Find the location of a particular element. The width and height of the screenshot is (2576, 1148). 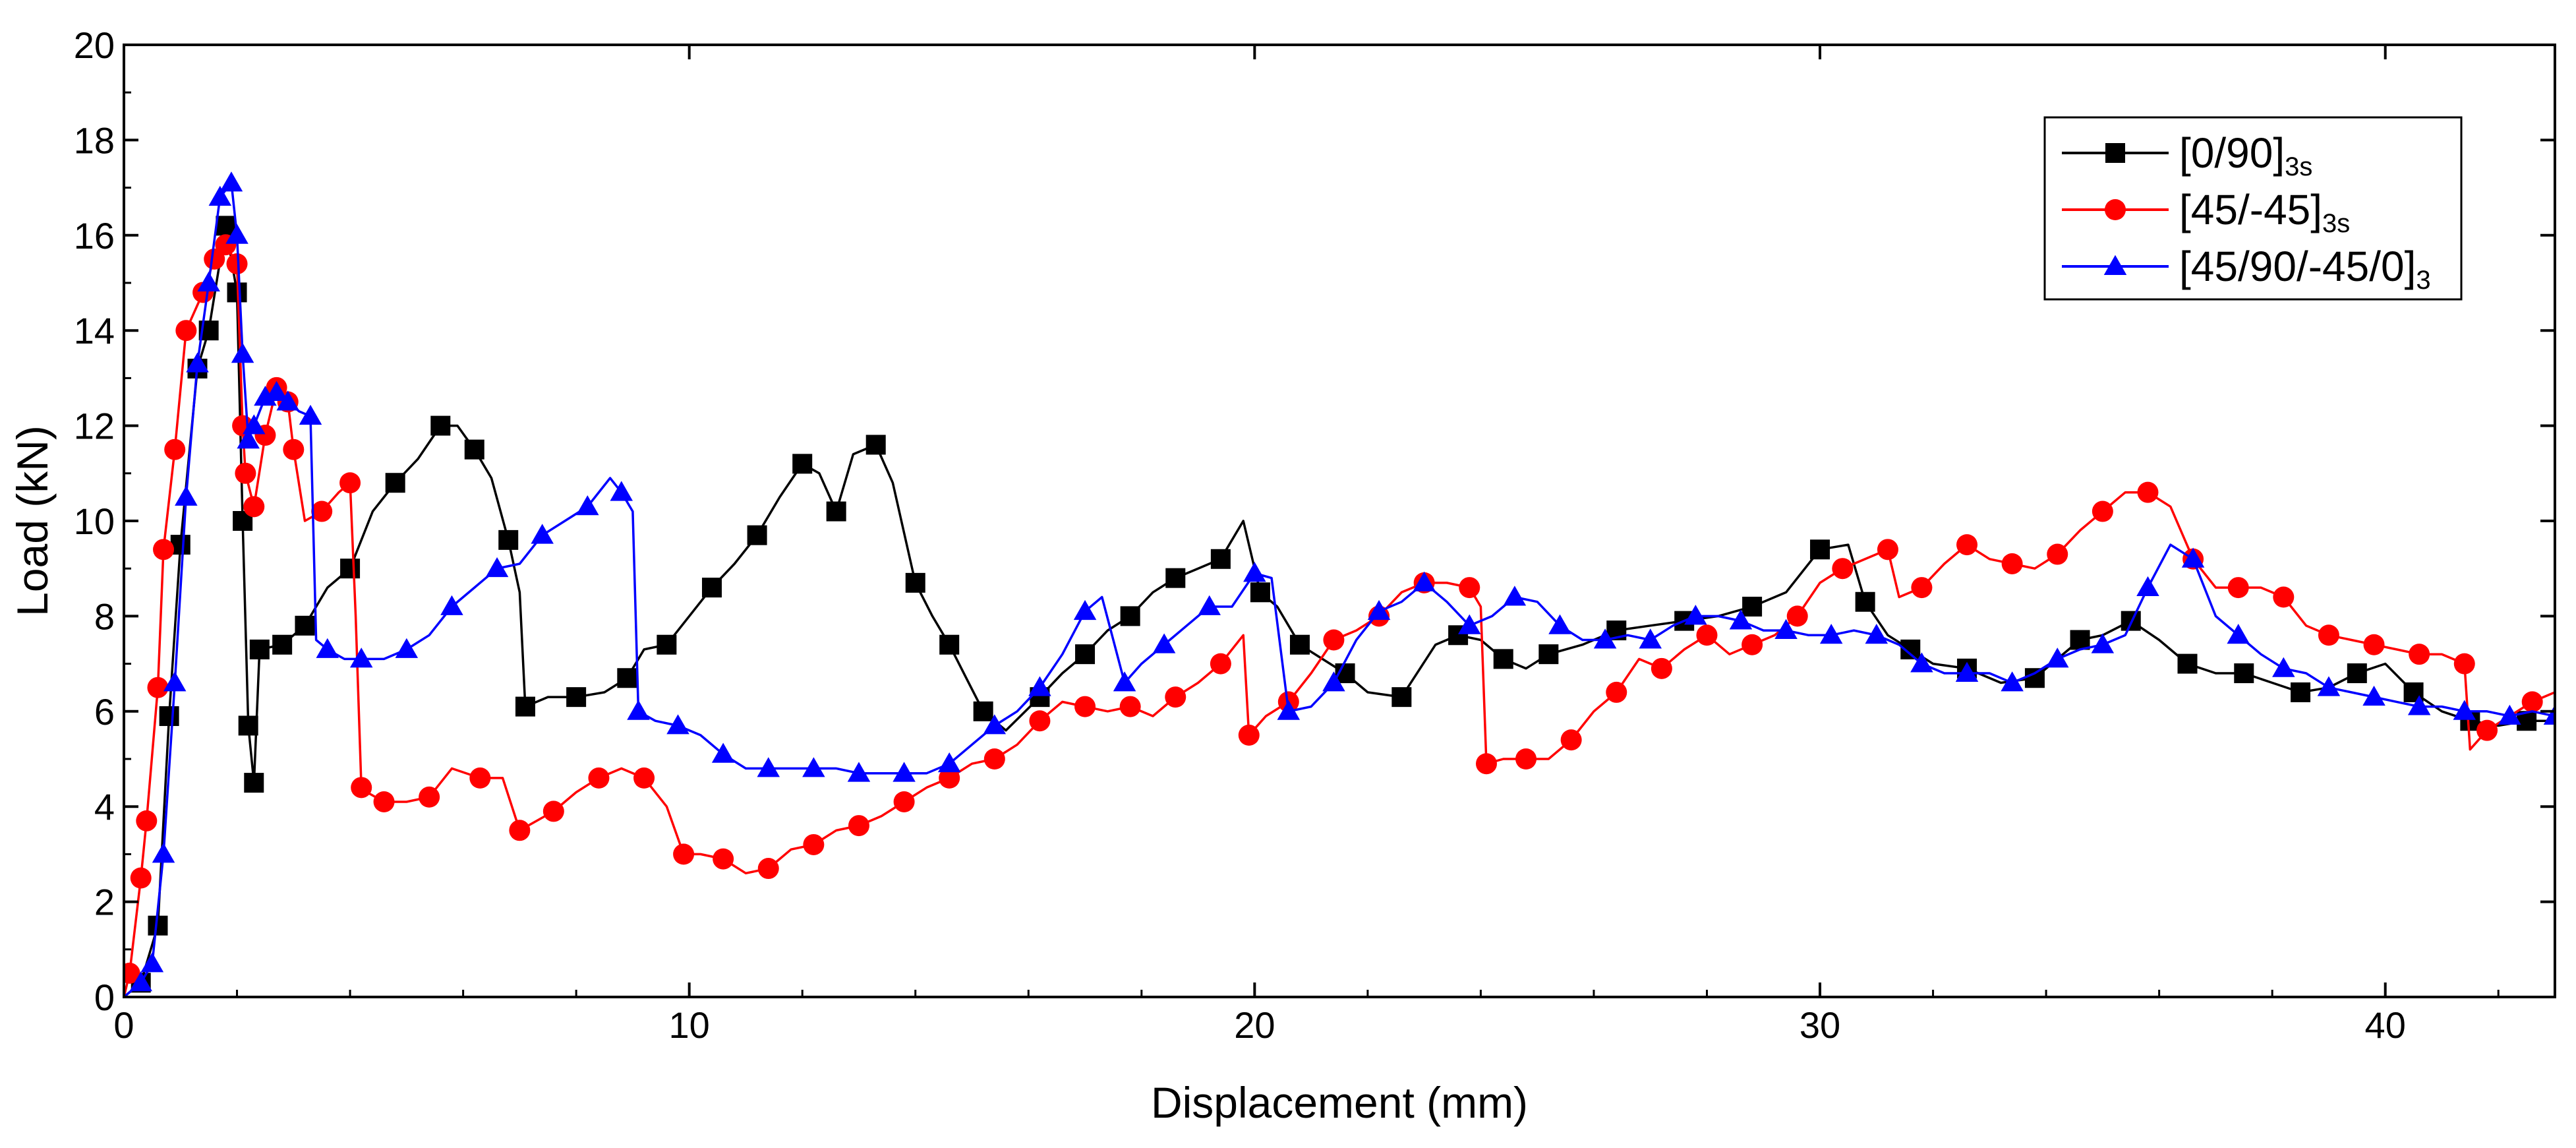

x-tick-label: 0 is located at coordinates (123, 1025).